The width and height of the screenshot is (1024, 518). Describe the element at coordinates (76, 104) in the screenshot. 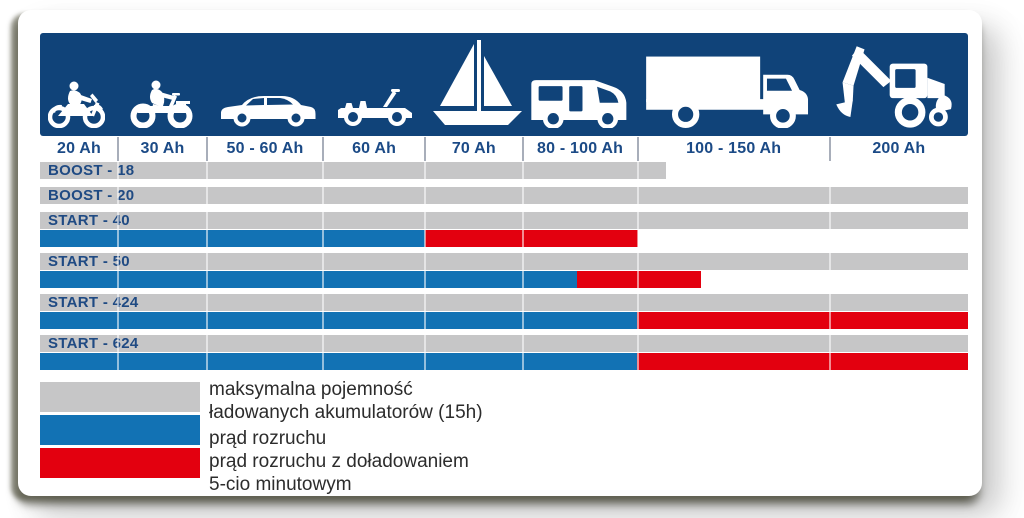

I see `motorcycle-icon` at that location.